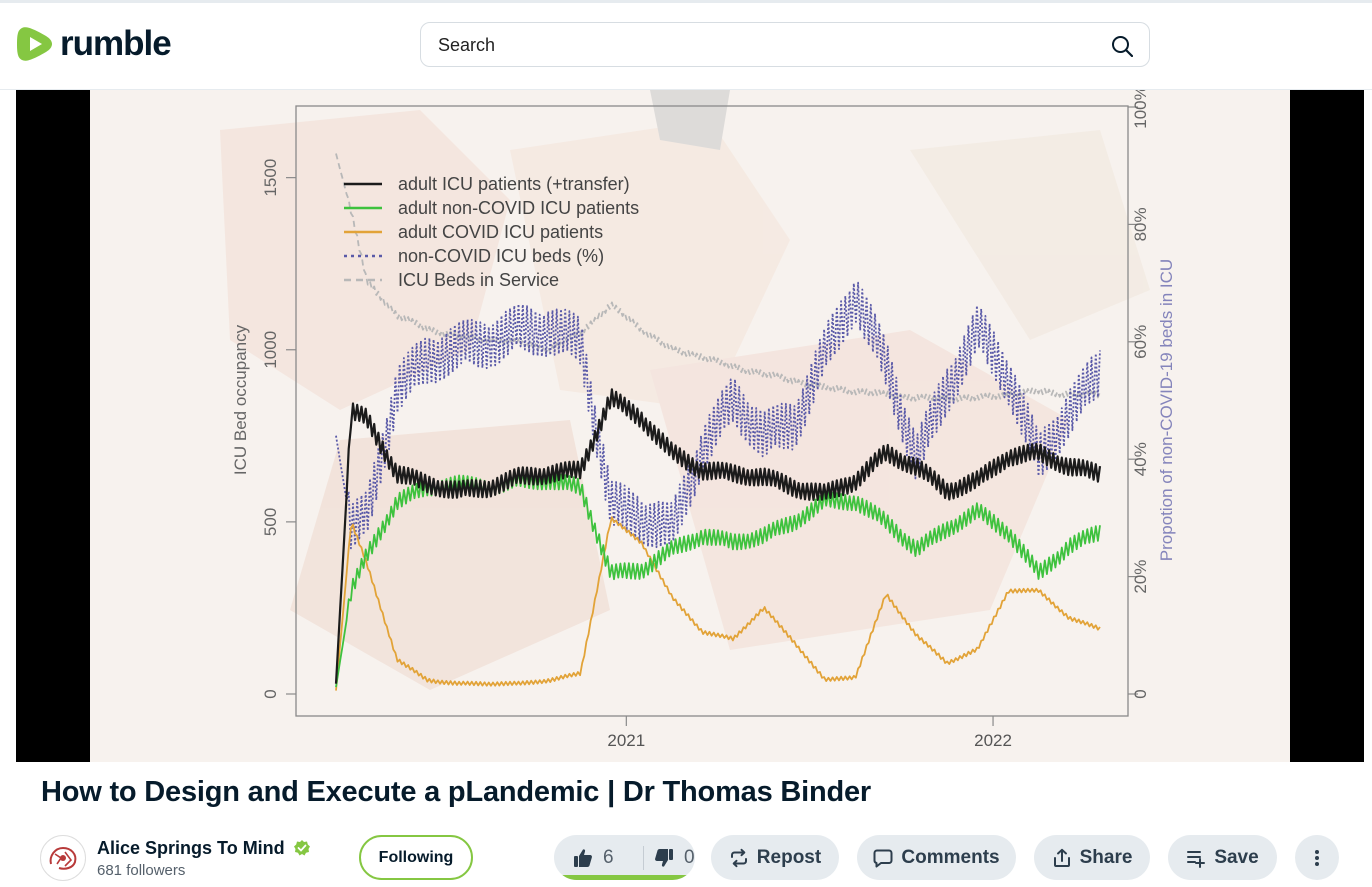  What do you see at coordinates (598, 857) in the screenshot?
I see `like-button: 6` at bounding box center [598, 857].